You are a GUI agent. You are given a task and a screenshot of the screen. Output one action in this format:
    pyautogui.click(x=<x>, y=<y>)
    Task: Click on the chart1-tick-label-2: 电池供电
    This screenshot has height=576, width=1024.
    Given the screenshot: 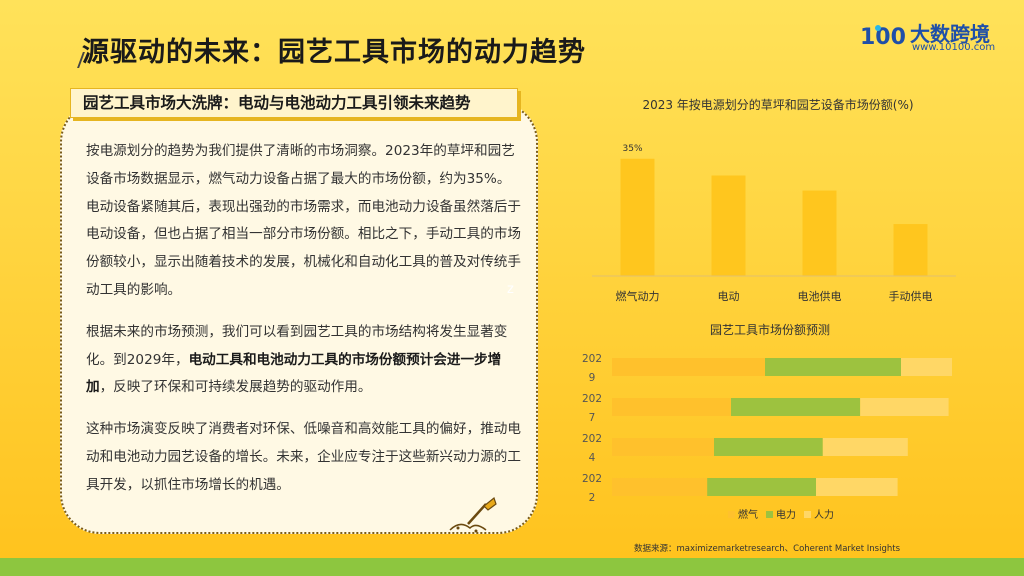 What is the action you would take?
    pyautogui.click(x=820, y=296)
    